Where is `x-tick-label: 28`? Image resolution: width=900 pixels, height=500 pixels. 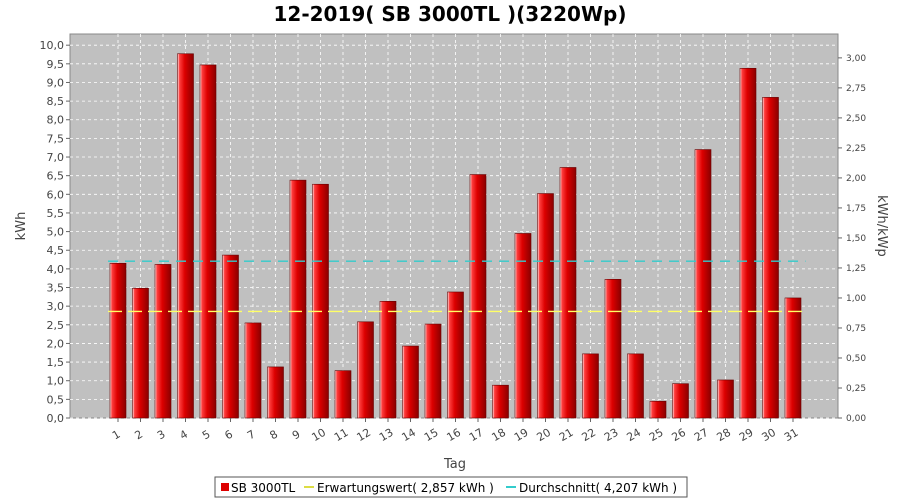
x-tick-label: 28 is located at coordinates (723, 435).